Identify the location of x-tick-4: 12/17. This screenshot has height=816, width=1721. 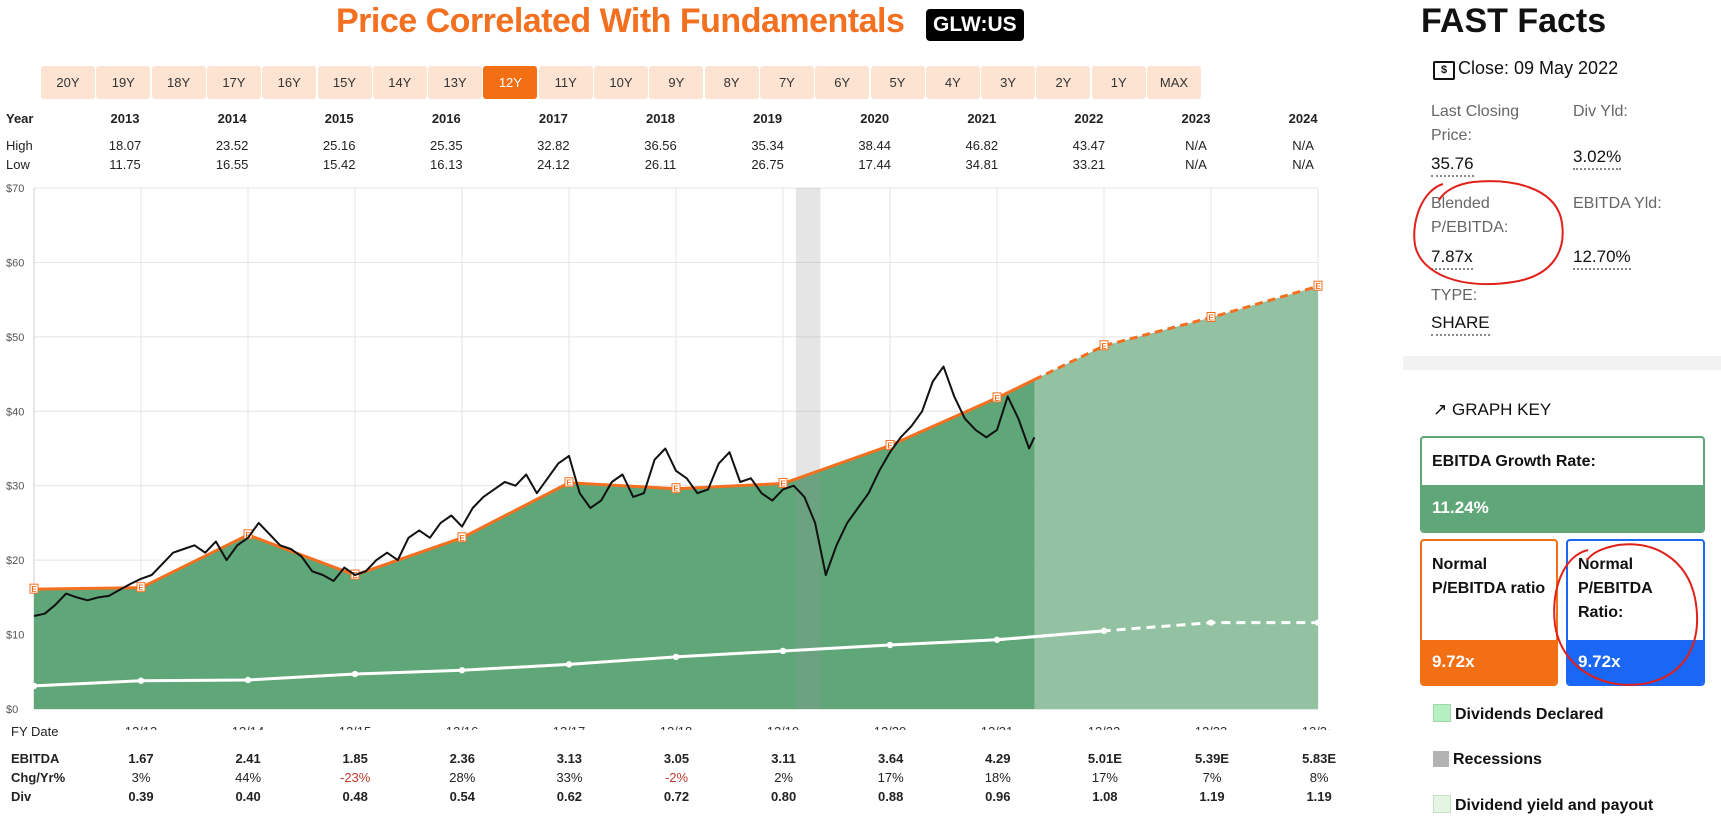
(569, 727).